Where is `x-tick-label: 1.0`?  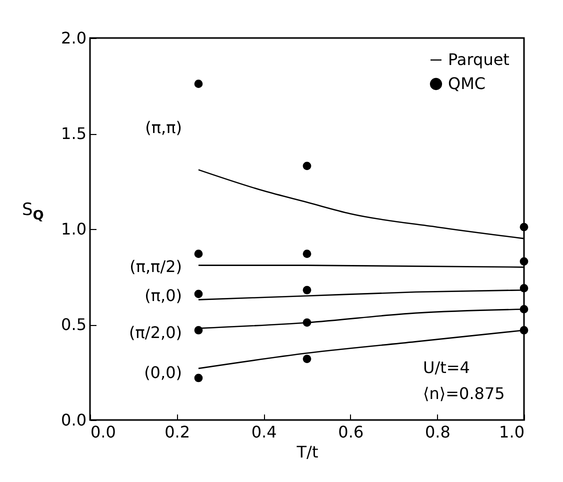 x-tick-label: 1.0 is located at coordinates (511, 432).